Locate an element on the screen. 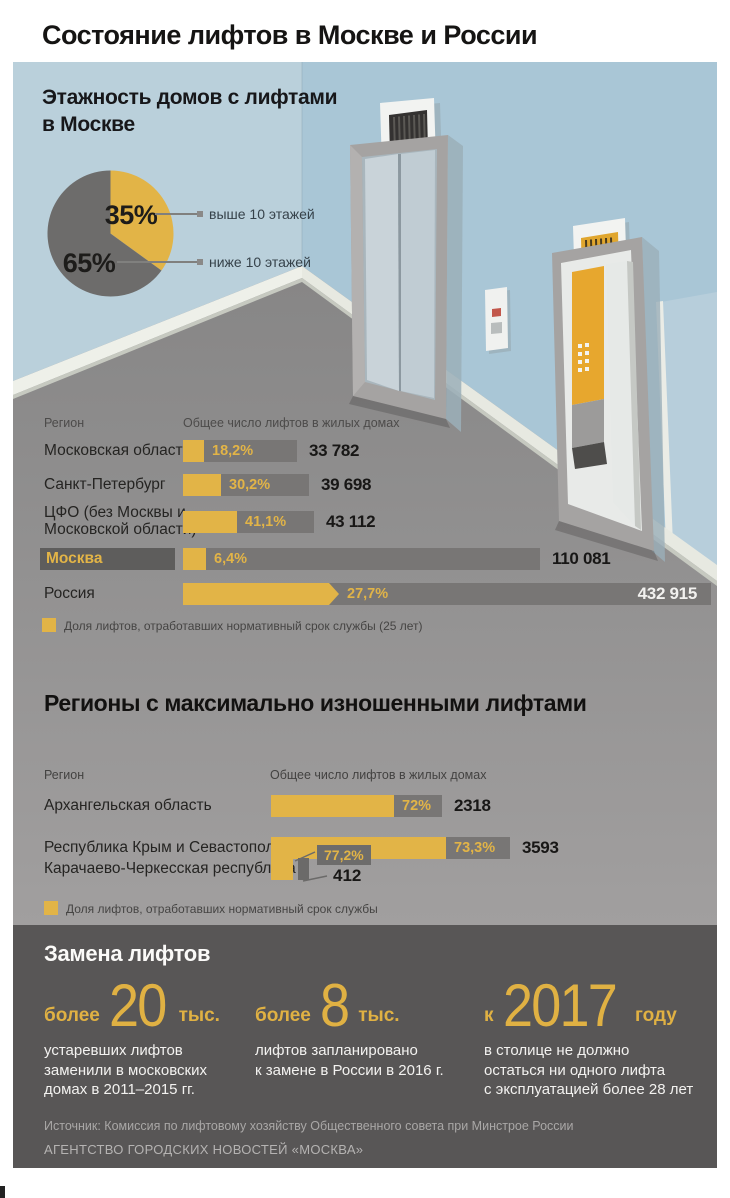 This screenshot has height=1198, width=730. call-button-gray is located at coordinates (496, 328).